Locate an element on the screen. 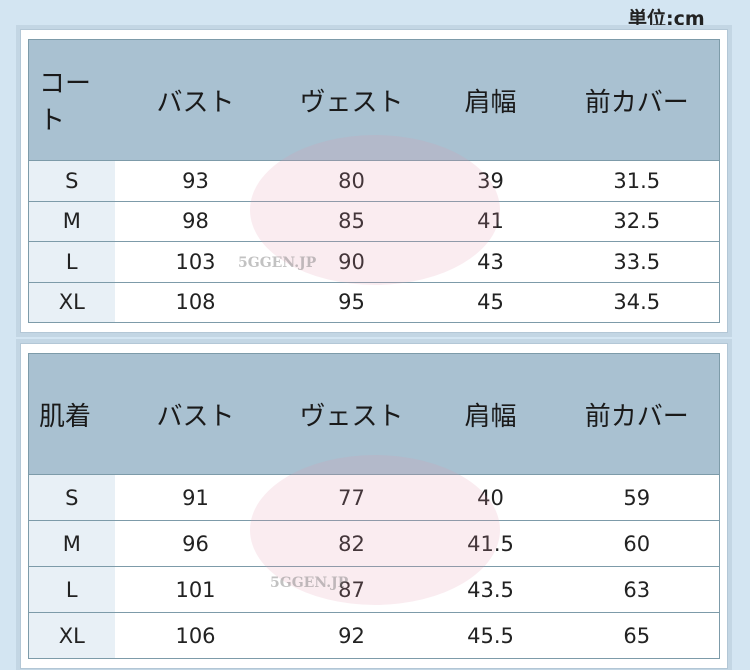 Image resolution: width=750 pixels, height=670 pixels. table-row: M 98 85 41 32.5 is located at coordinates (374, 221).